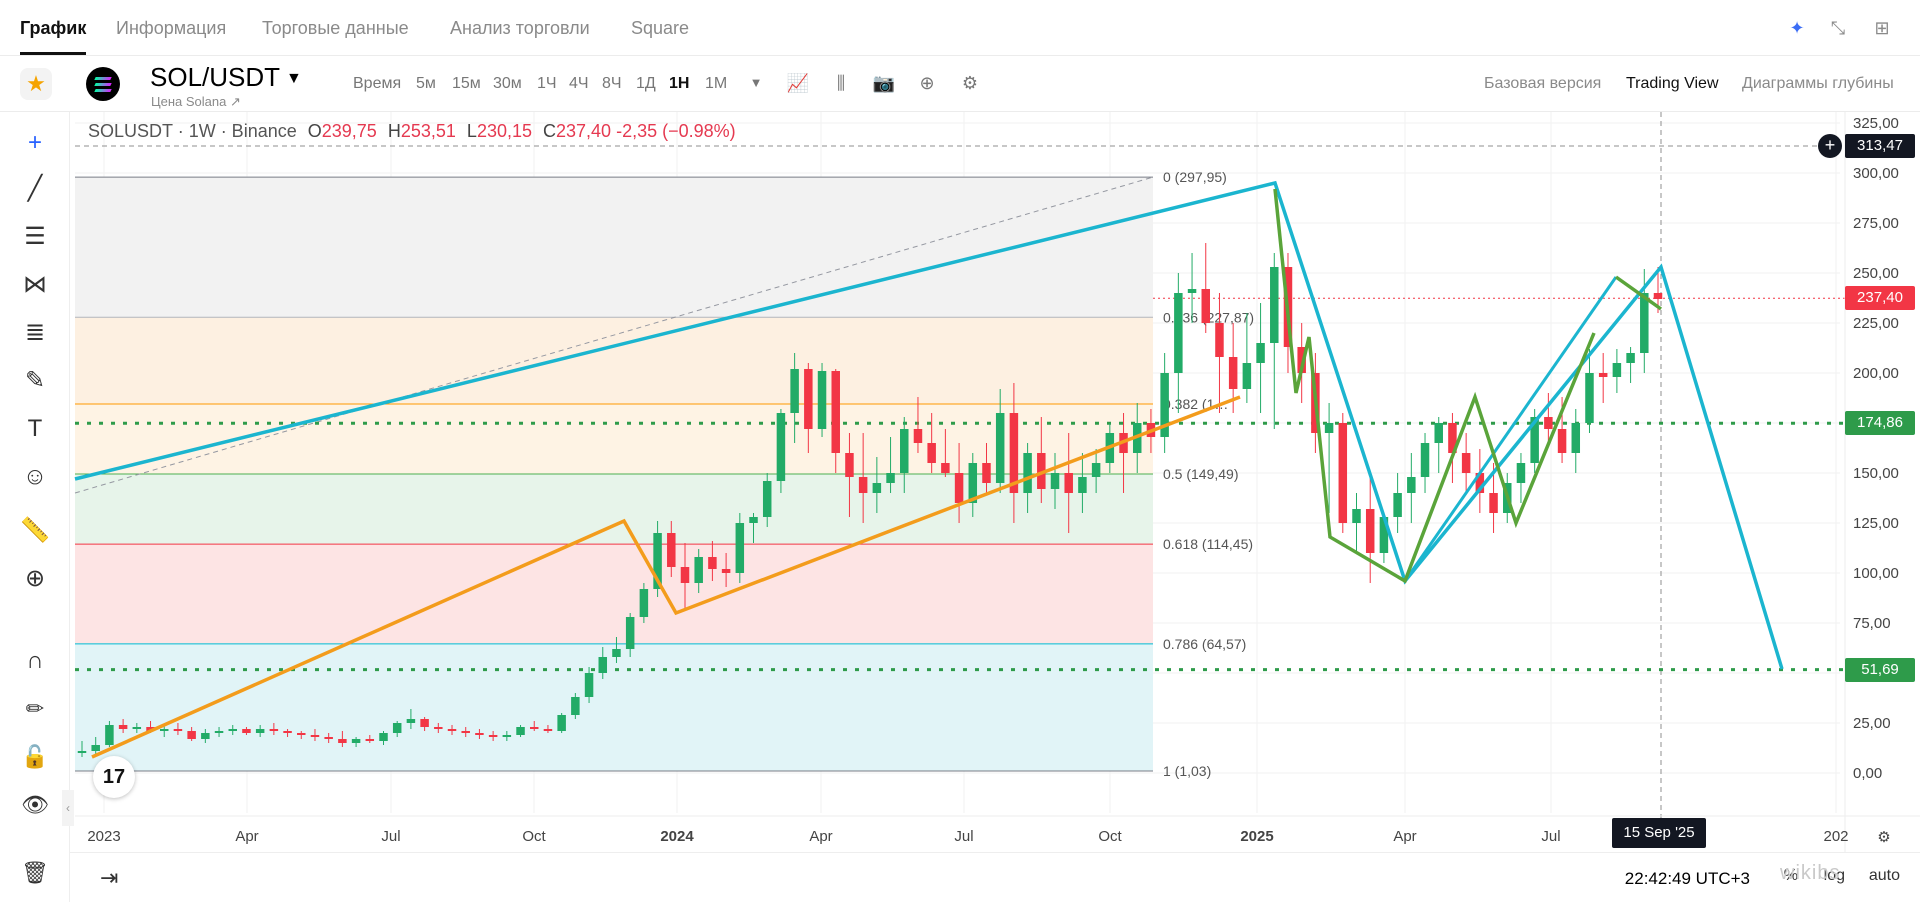 This screenshot has height=902, width=1920. What do you see at coordinates (1256, 836) in the screenshot?
I see `time-tick: 2025` at bounding box center [1256, 836].